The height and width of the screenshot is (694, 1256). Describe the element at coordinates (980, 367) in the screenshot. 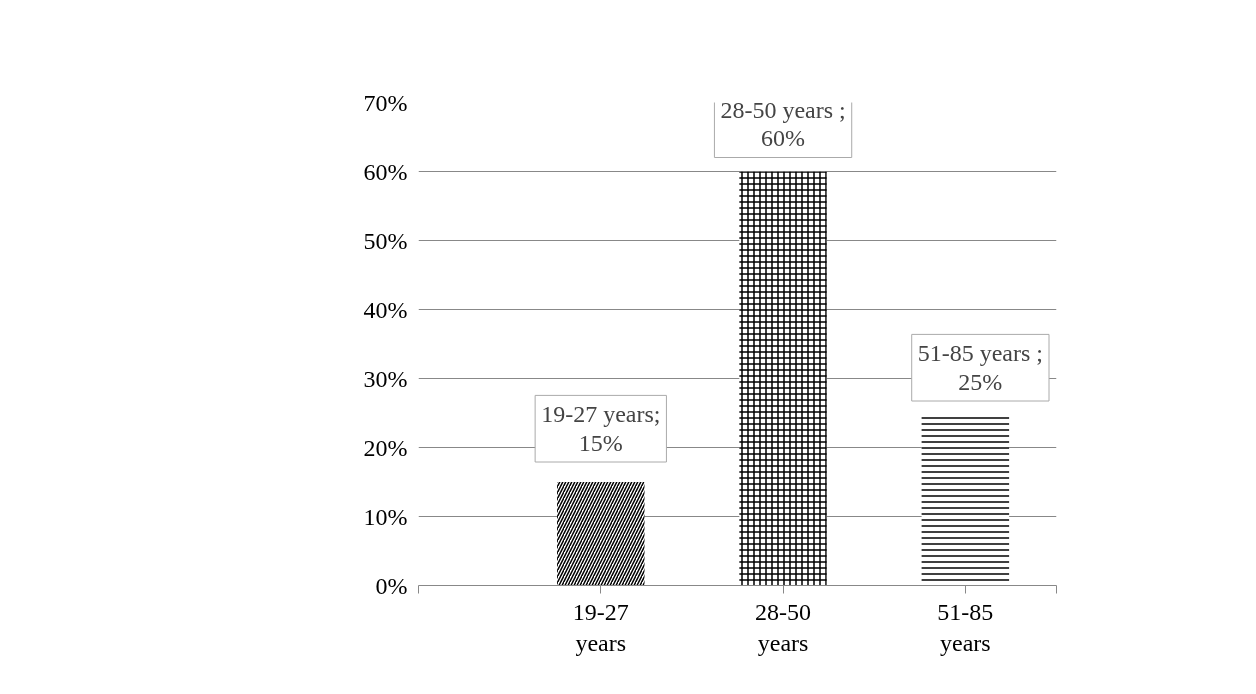

I see `data-label: 51-85 years ; 25%` at that location.